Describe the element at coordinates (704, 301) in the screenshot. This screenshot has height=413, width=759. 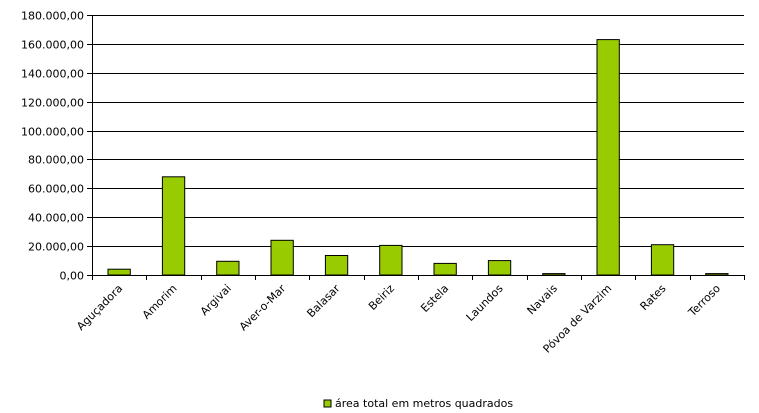
I see `x-tick-label: Terroso` at that location.